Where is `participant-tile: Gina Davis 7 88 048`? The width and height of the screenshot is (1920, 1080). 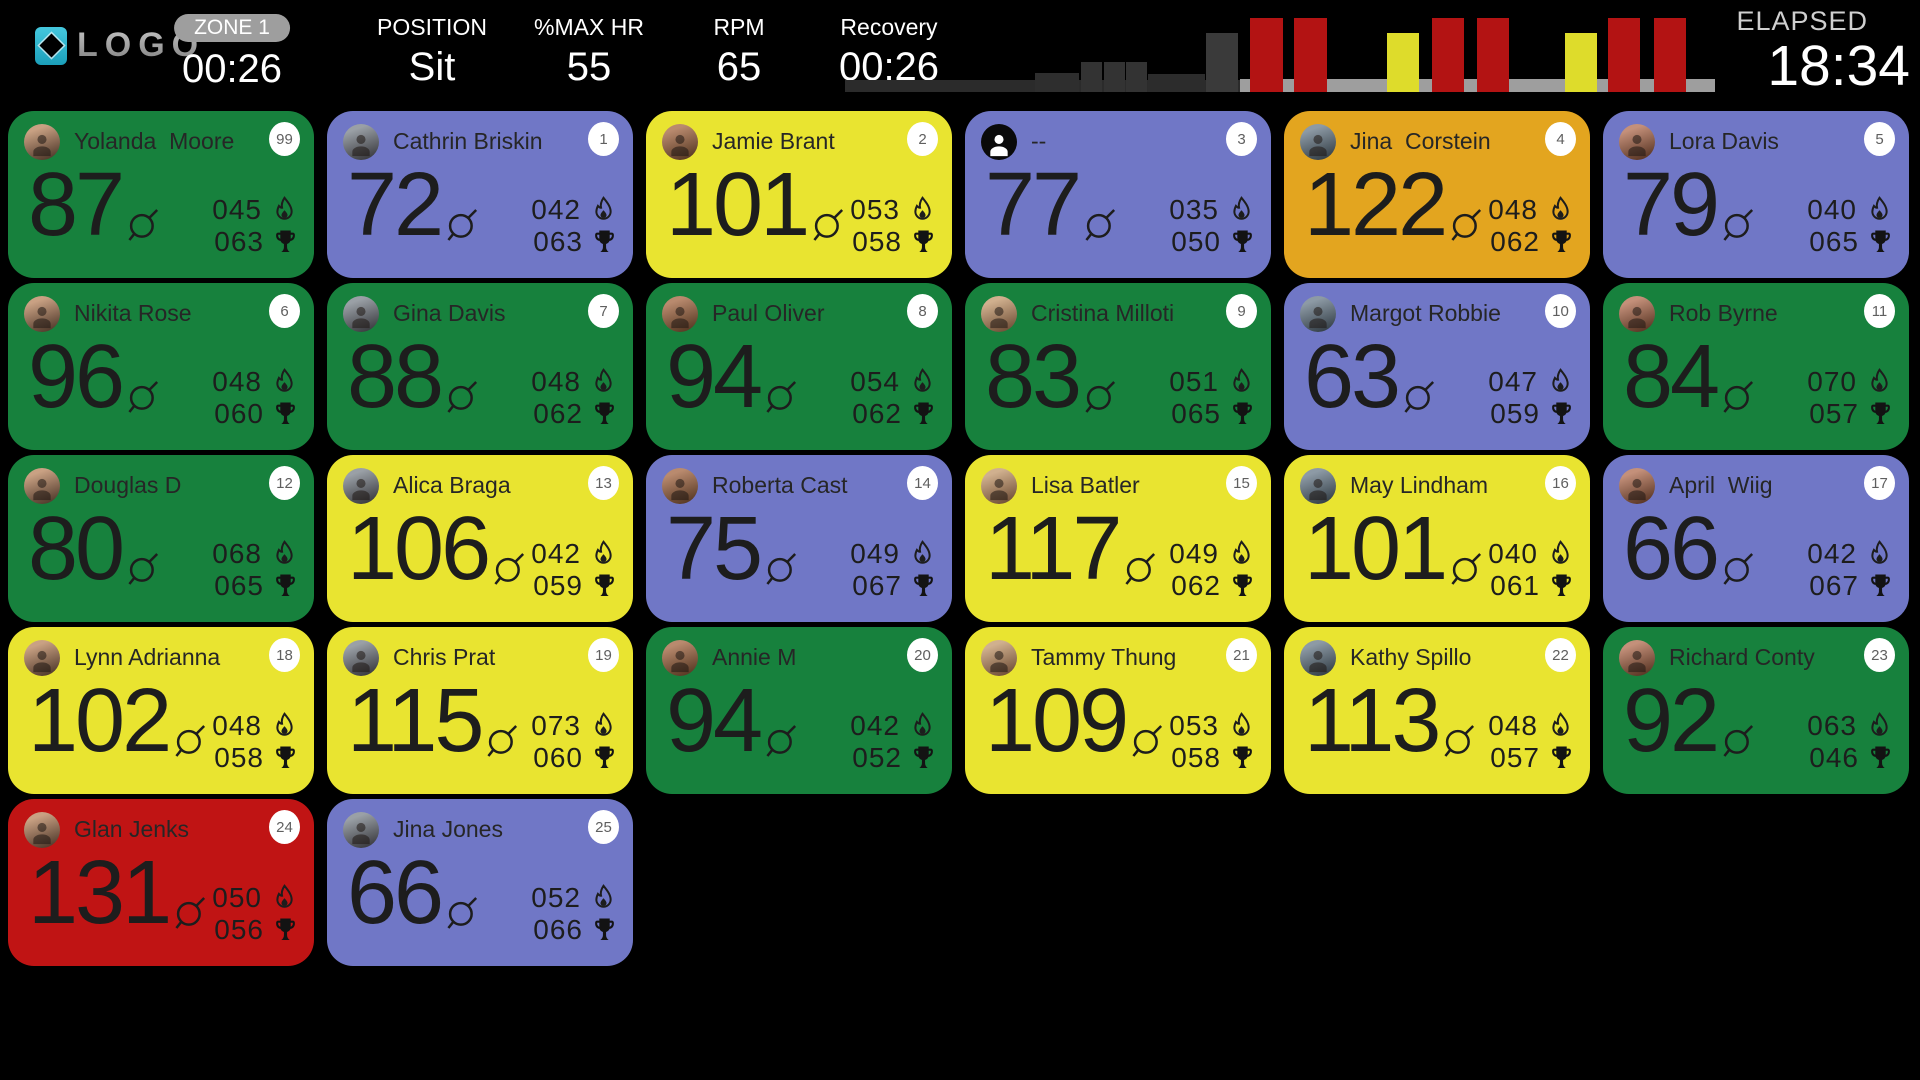 participant-tile: Gina Davis 7 88 048 is located at coordinates (480, 366).